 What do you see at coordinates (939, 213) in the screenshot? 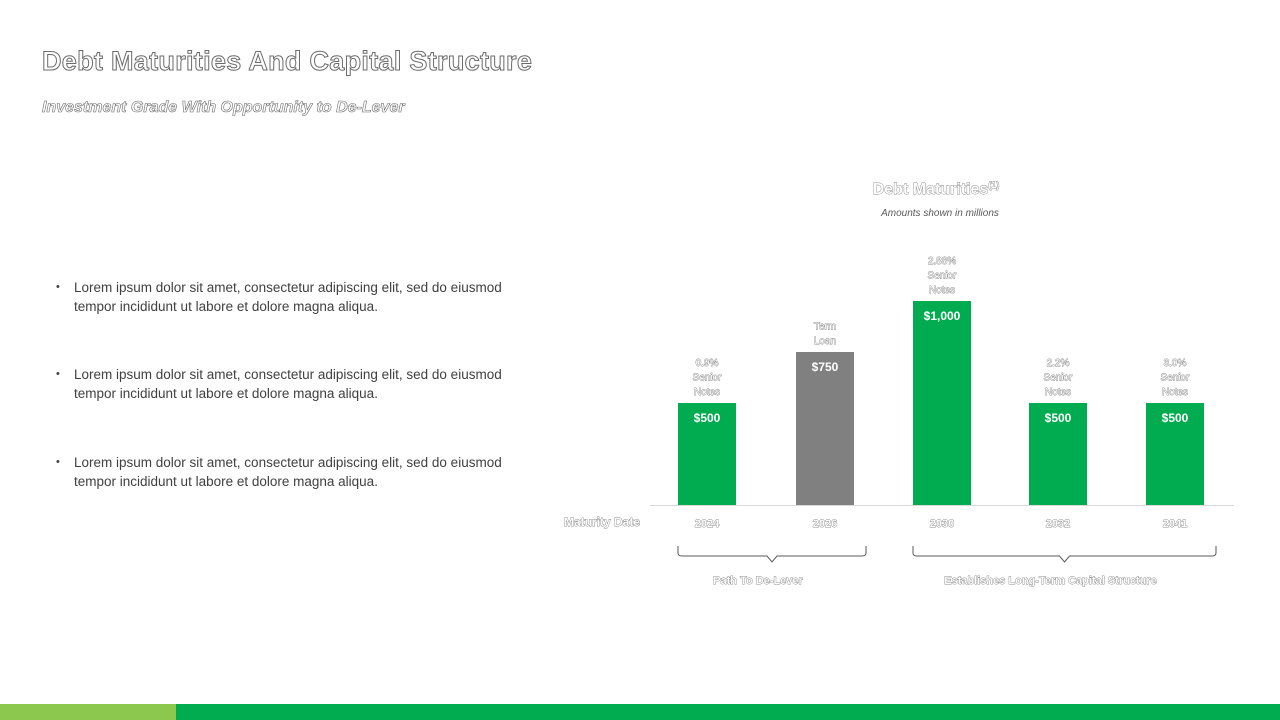
I see `chart-subtitle: Amounts shown in millions` at bounding box center [939, 213].